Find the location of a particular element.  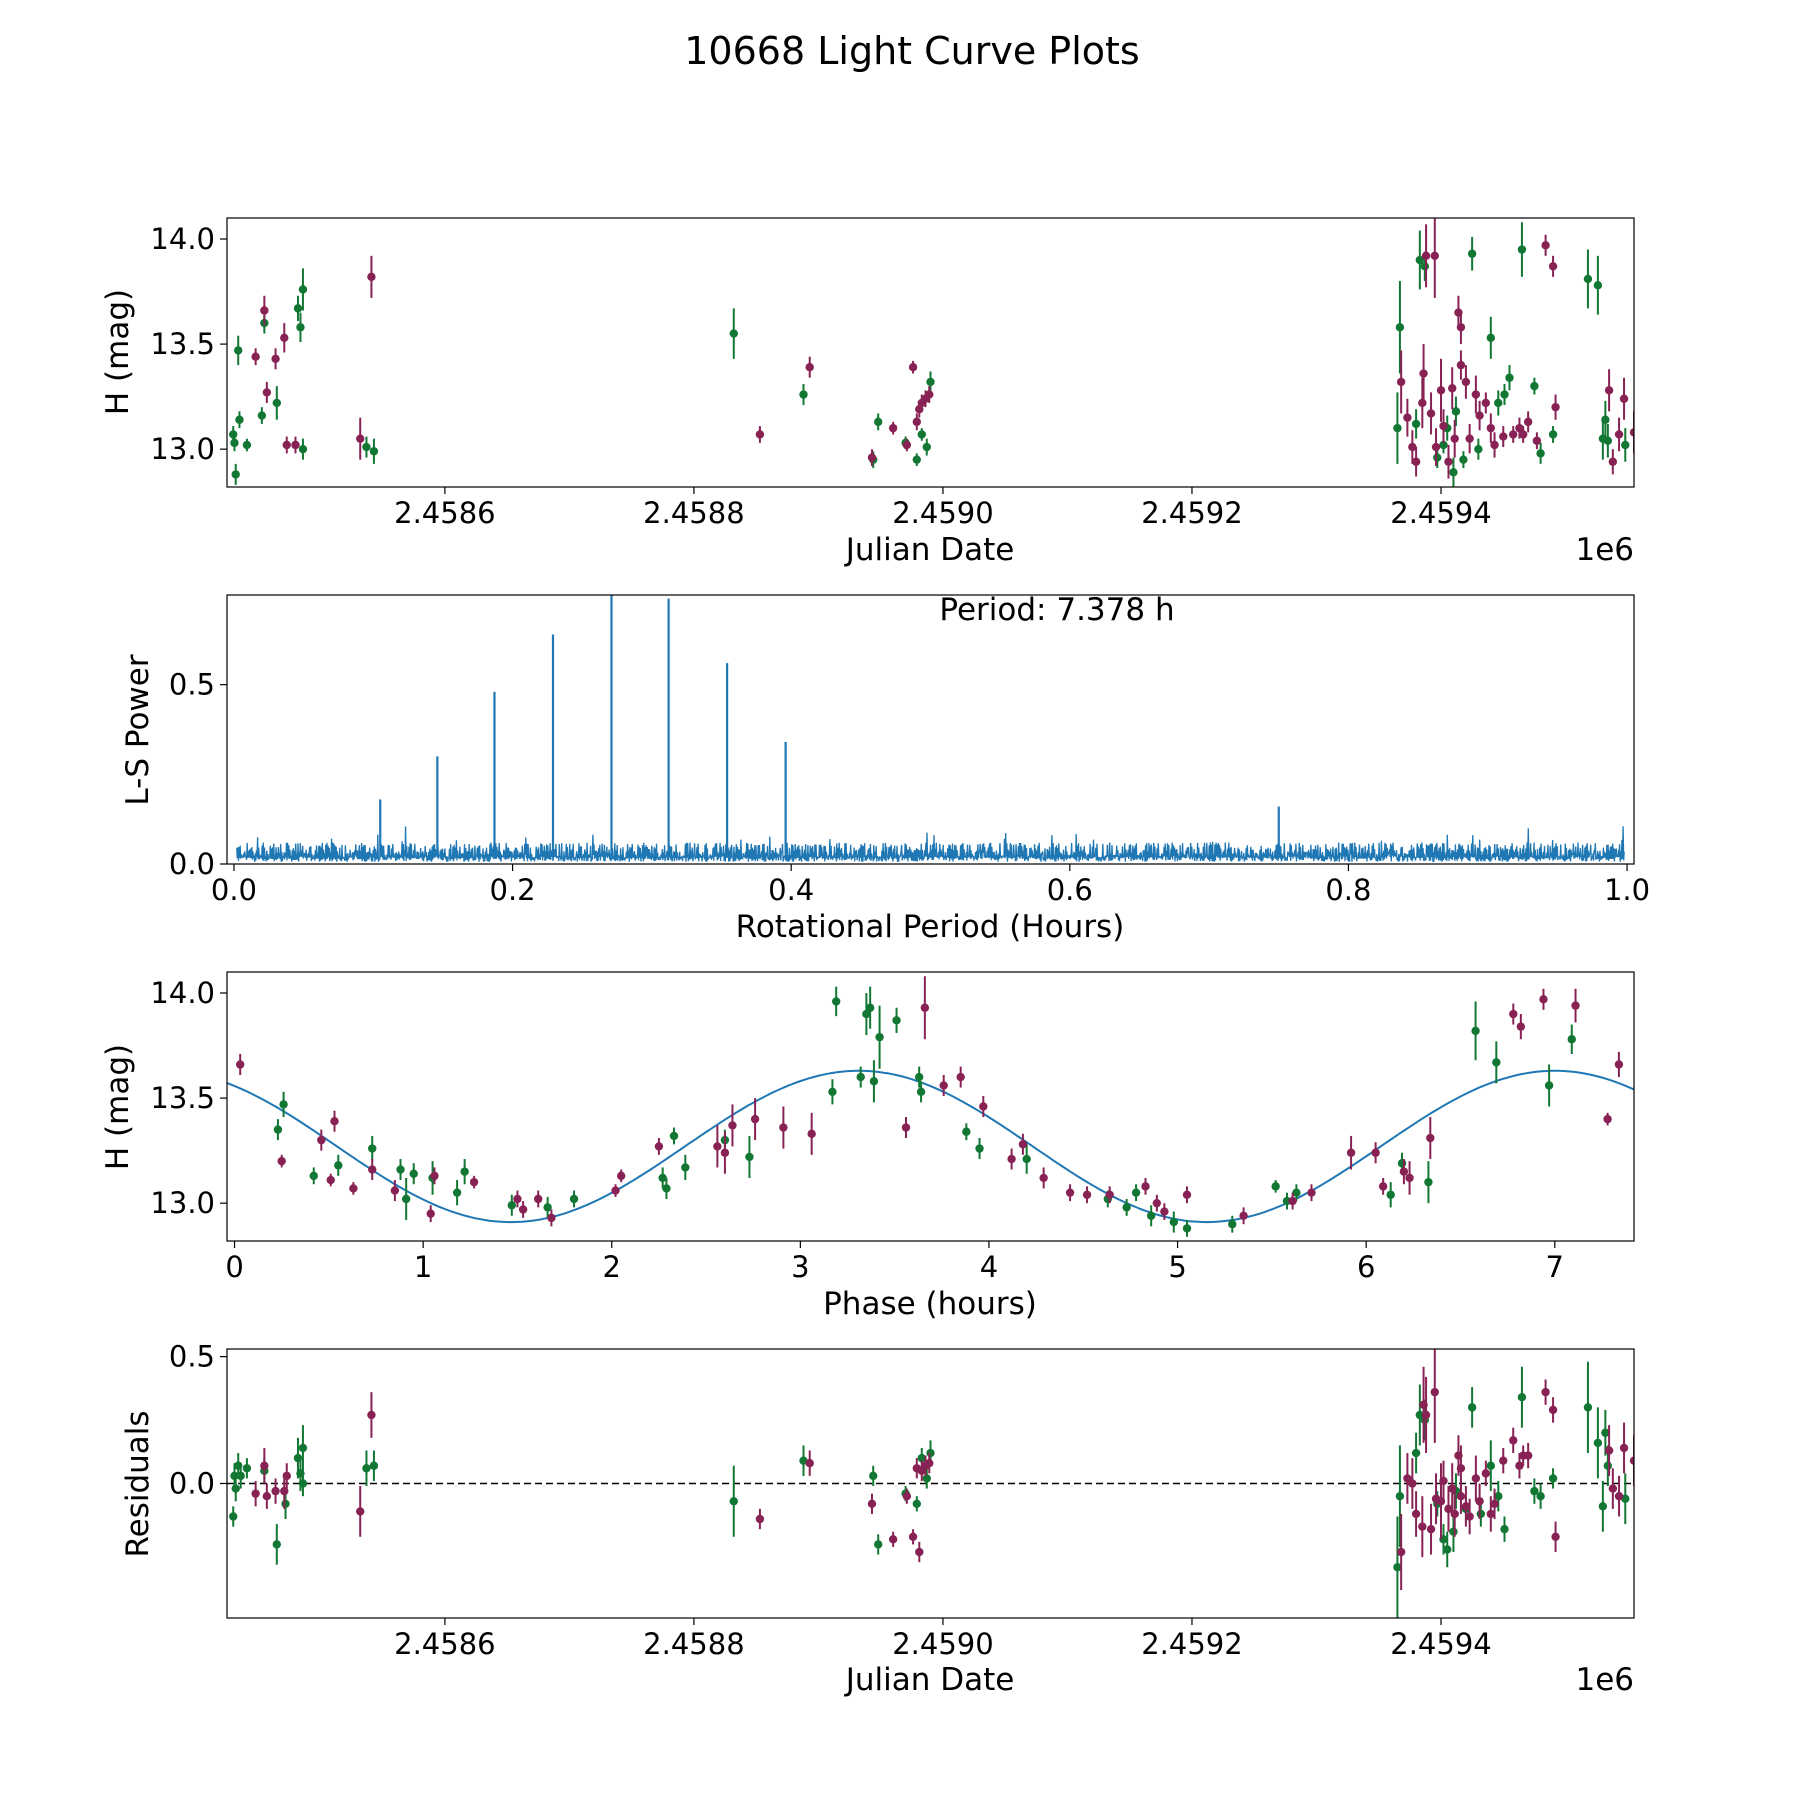

periodogram-ylabel: L-S Power is located at coordinates (138, 729).